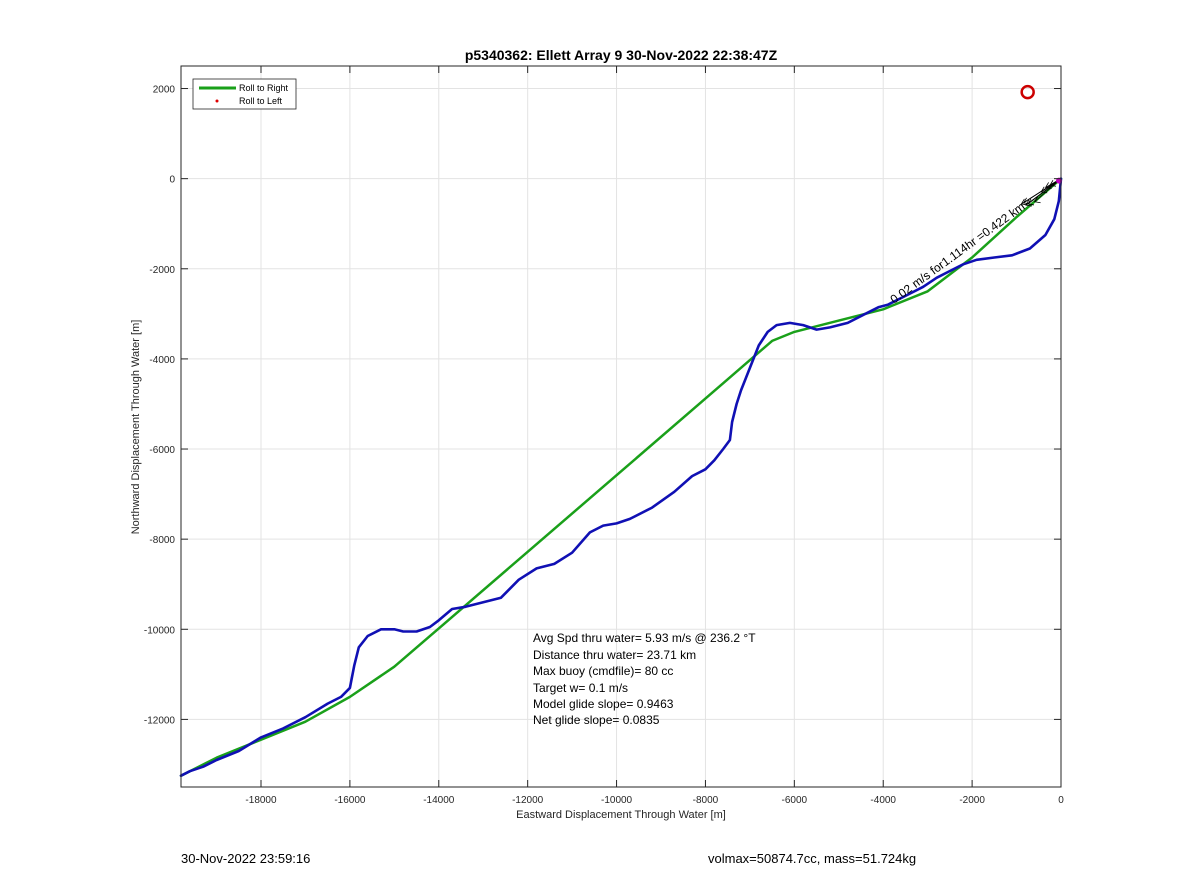  I want to click on annotation-target-w: Target w= 0.1 m/s, so click(580, 688).